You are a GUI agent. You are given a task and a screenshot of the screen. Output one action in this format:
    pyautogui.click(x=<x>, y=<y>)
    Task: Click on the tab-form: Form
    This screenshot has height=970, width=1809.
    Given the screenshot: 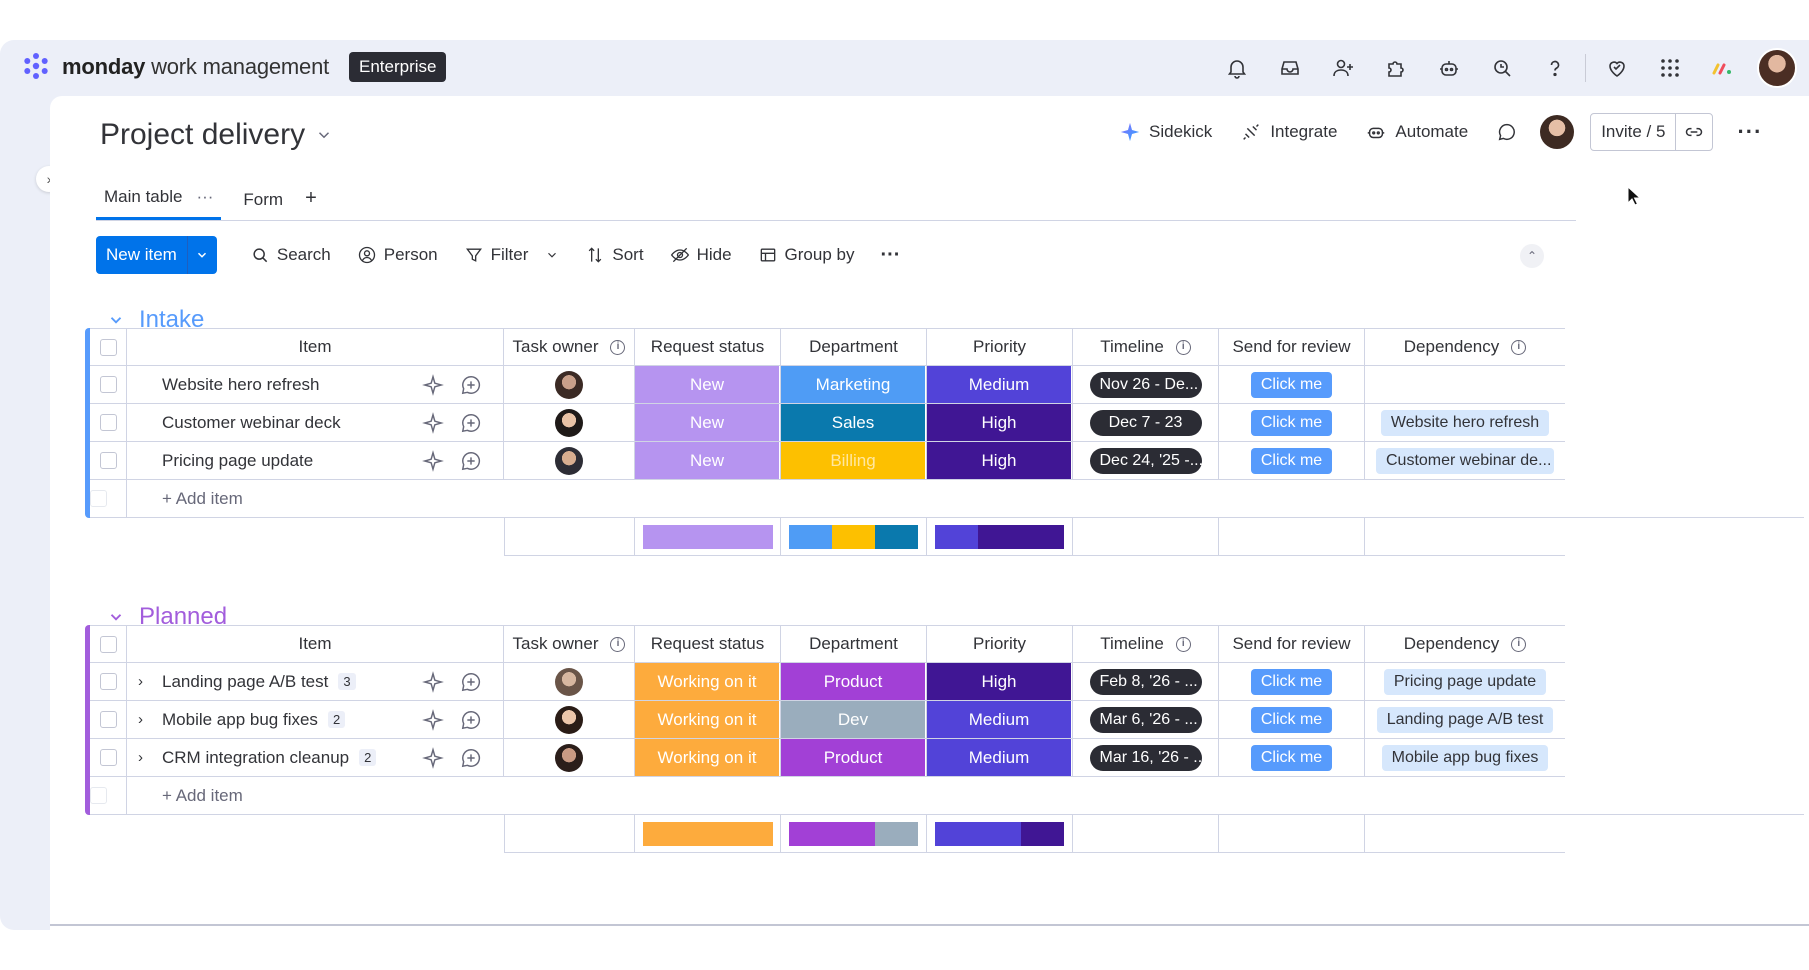 What is the action you would take?
    pyautogui.click(x=263, y=205)
    